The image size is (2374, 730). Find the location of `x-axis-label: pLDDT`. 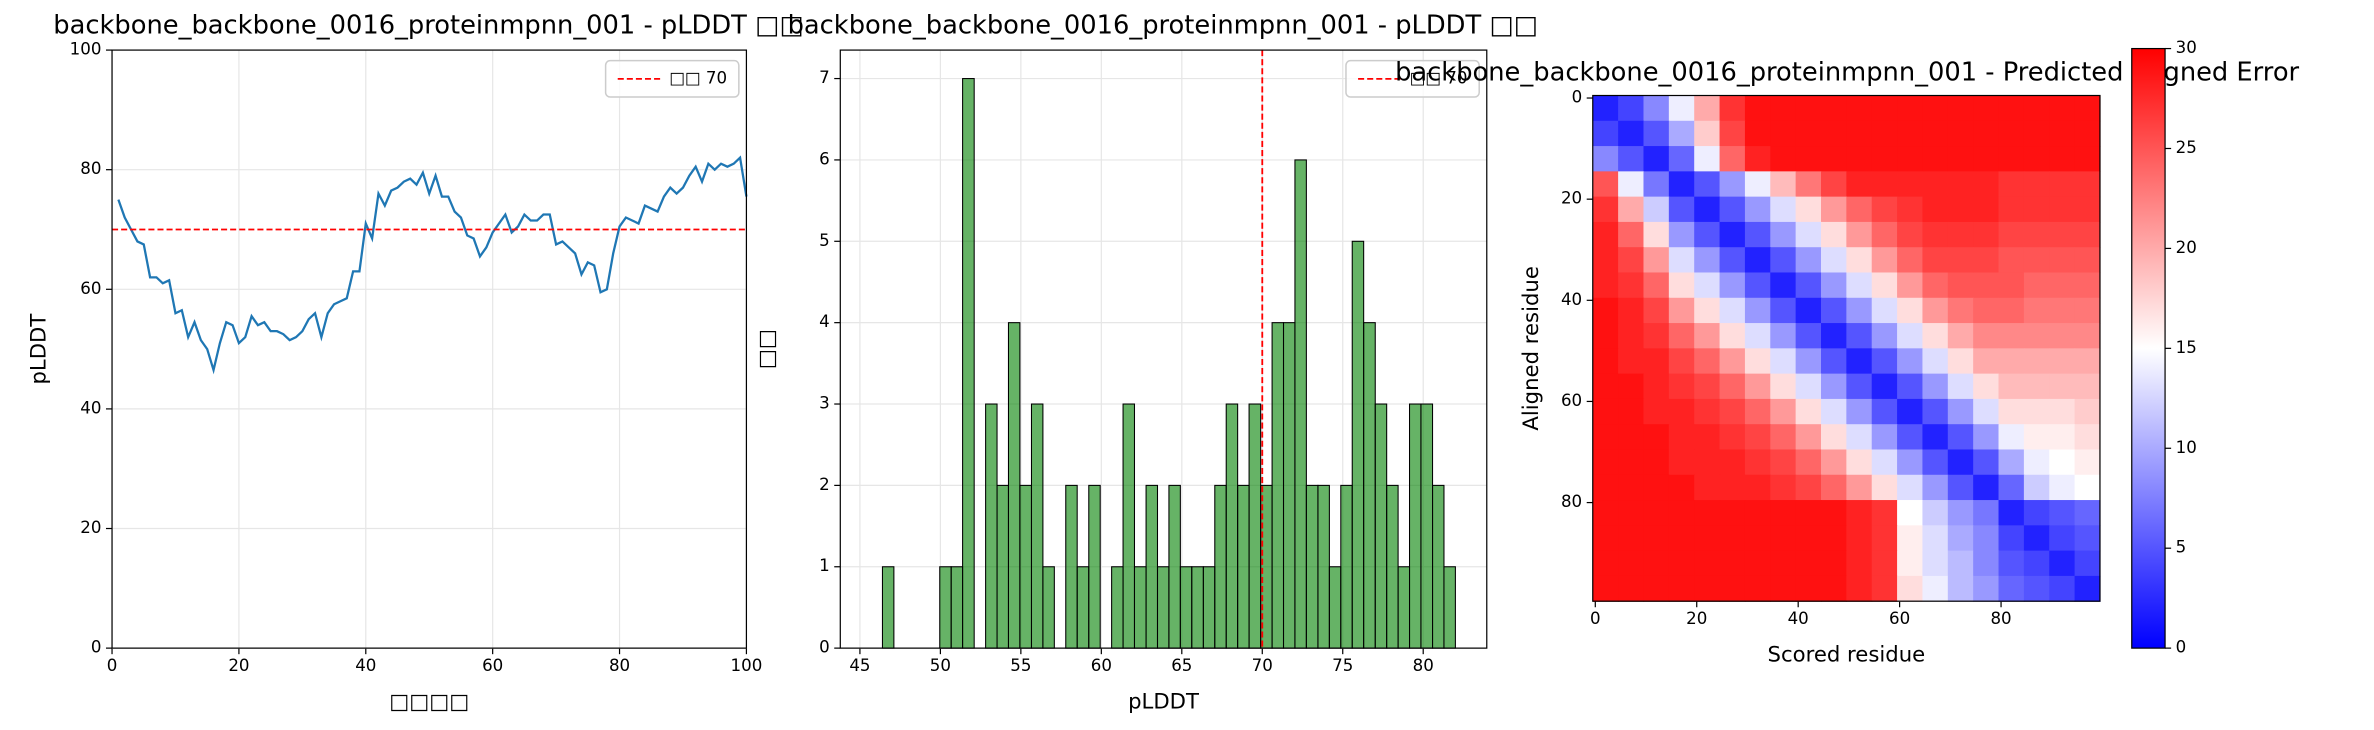

x-axis-label: pLDDT is located at coordinates (1163, 701).